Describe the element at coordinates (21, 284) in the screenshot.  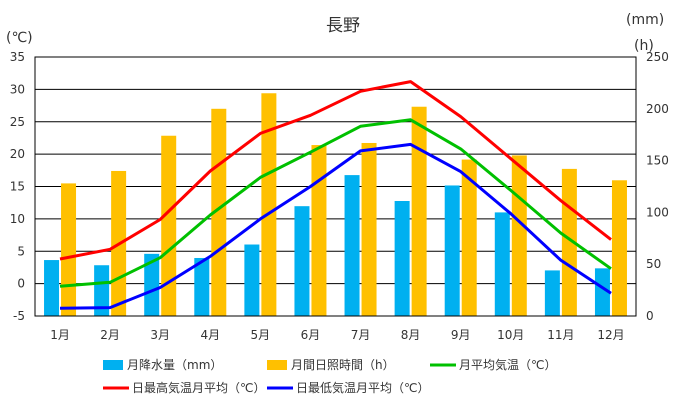
I see `left-tick-label: 0` at that location.